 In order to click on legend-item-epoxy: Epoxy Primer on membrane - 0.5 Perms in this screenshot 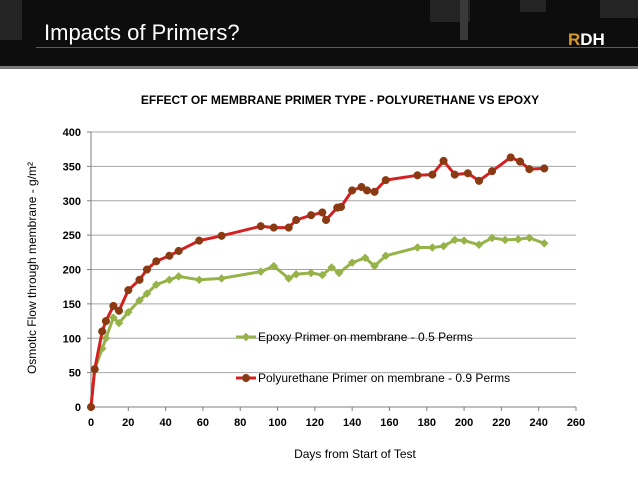, I will do `click(354, 337)`.